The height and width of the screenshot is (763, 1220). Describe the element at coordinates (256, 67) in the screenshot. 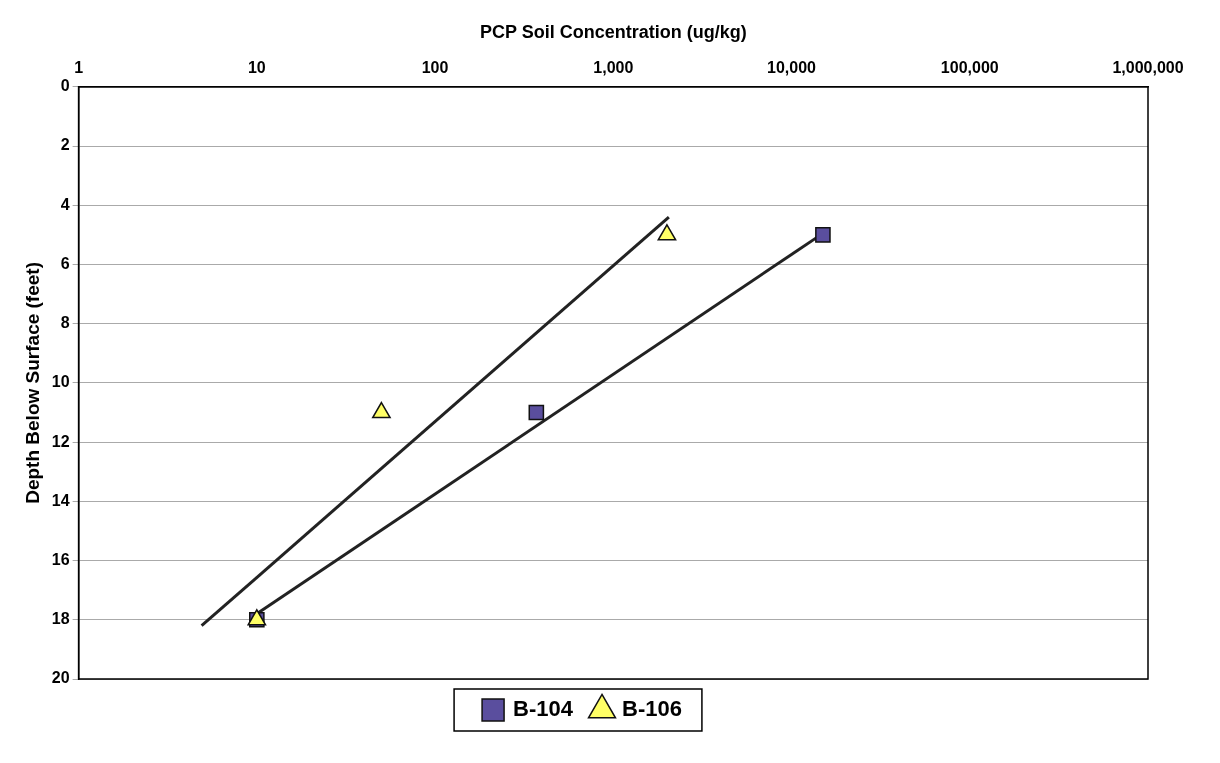

I see `x-tick-label: 10` at that location.